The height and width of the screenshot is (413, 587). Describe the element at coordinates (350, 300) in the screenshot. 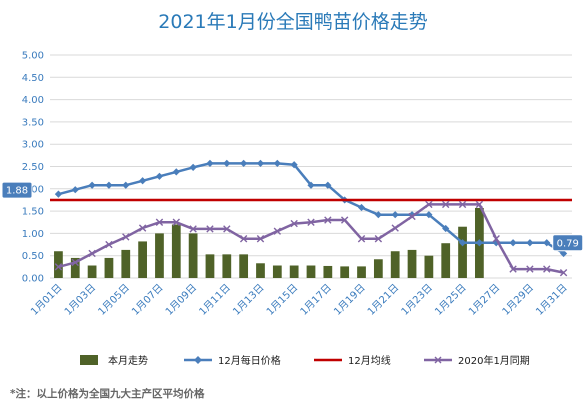

I see `x-tick-label: 1月19日` at that location.